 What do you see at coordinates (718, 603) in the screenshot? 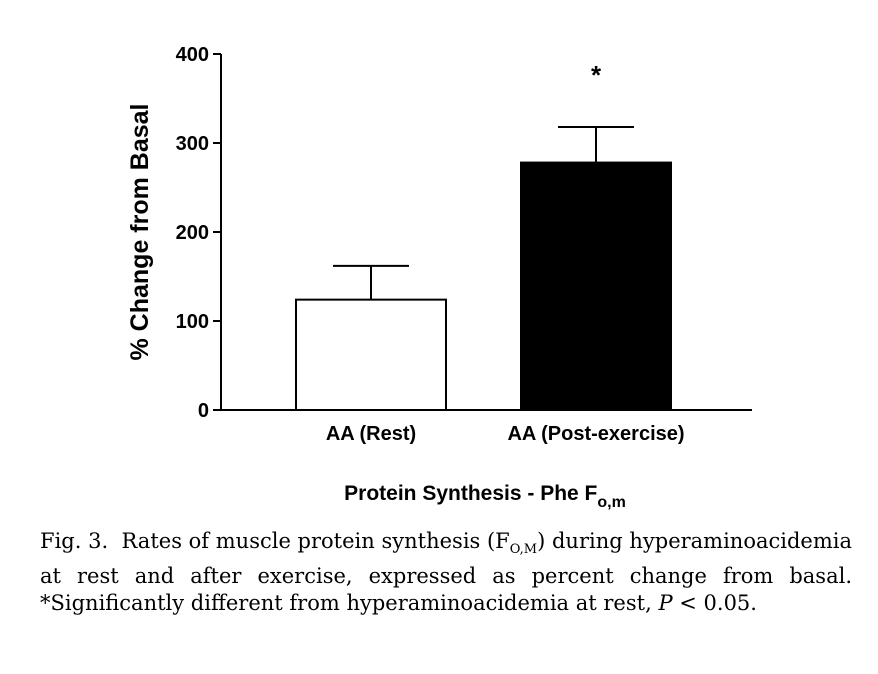
I see `caption-p-value: < 0.05.` at bounding box center [718, 603].